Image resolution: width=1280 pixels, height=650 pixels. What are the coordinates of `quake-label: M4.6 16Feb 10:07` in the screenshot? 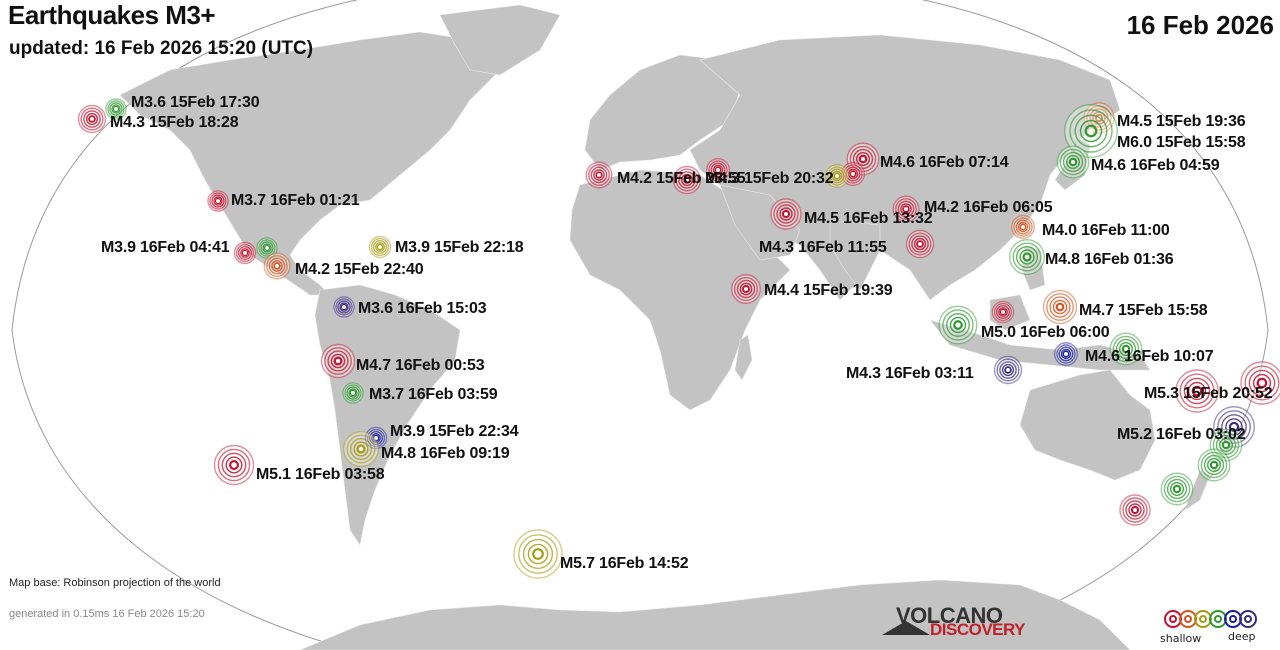 It's located at (1149, 356).